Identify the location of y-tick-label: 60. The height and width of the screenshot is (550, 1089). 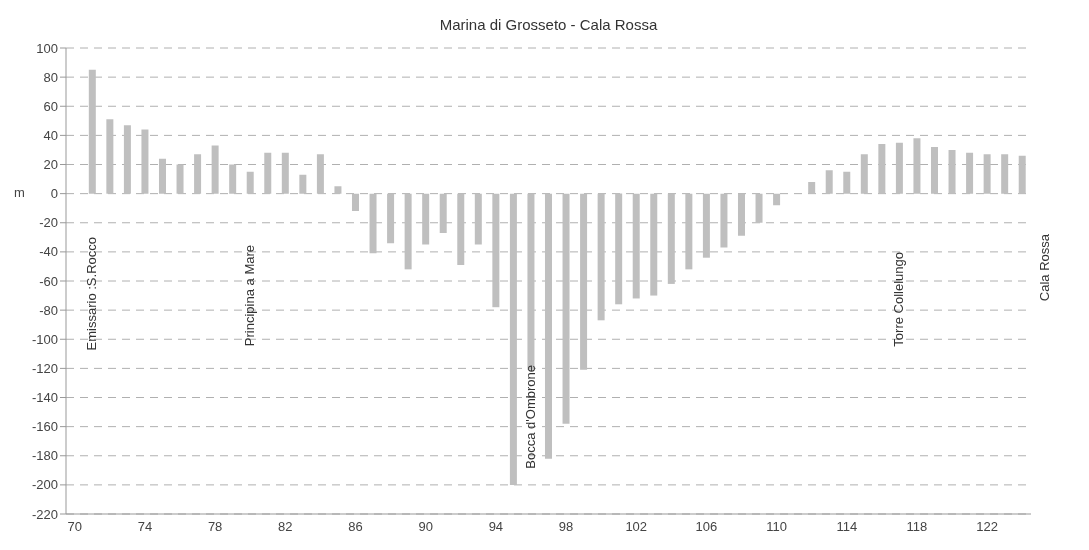
(50, 106).